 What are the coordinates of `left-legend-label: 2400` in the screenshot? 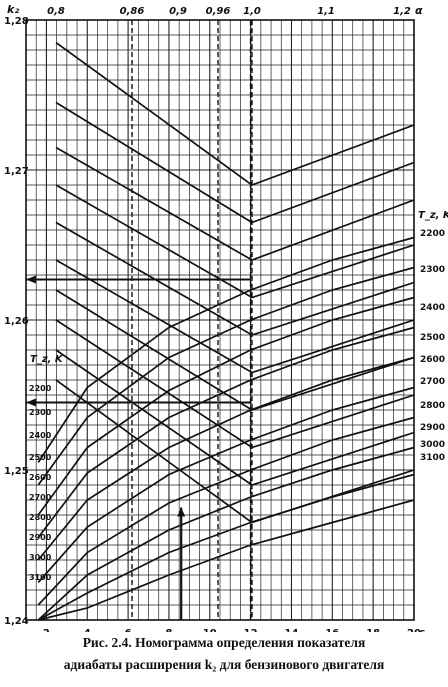 It's located at (40, 435).